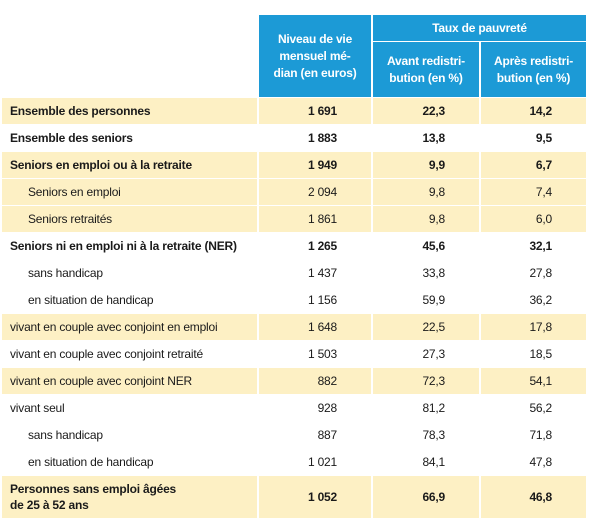  Describe the element at coordinates (314, 138) in the screenshot. I see `cell: 1 883` at that location.